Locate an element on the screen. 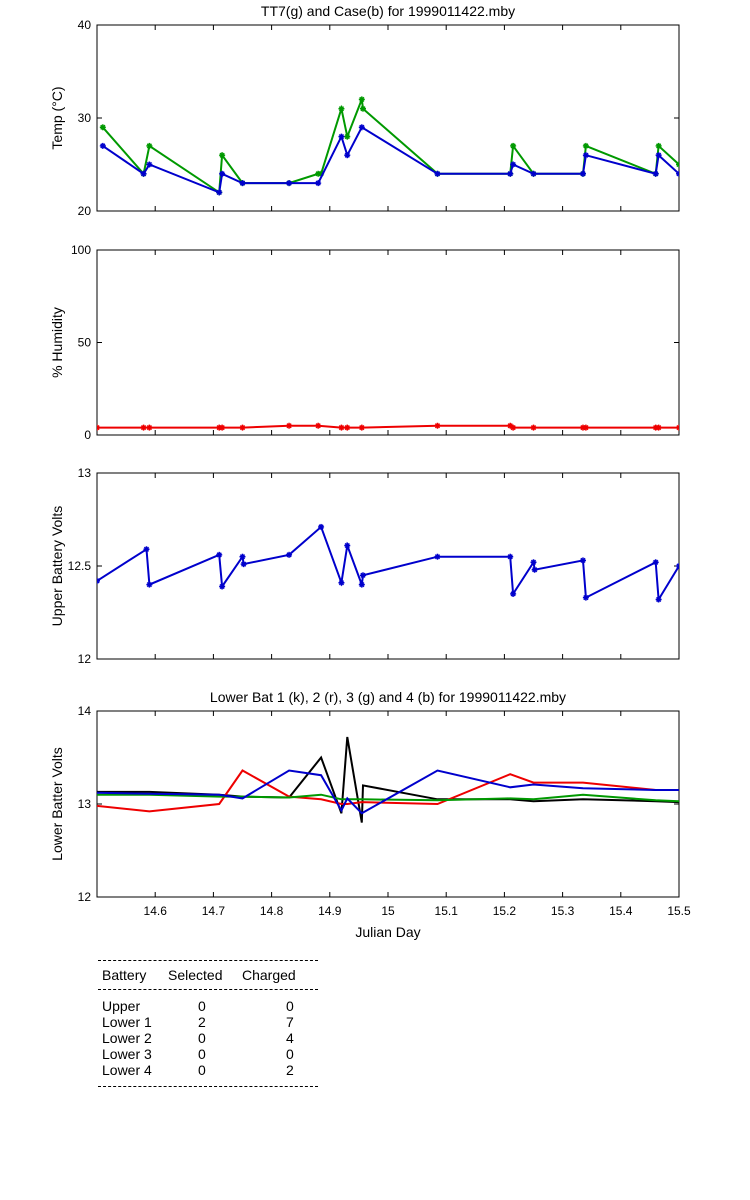 The image size is (750, 1200). table-top-rule is located at coordinates (208, 960).